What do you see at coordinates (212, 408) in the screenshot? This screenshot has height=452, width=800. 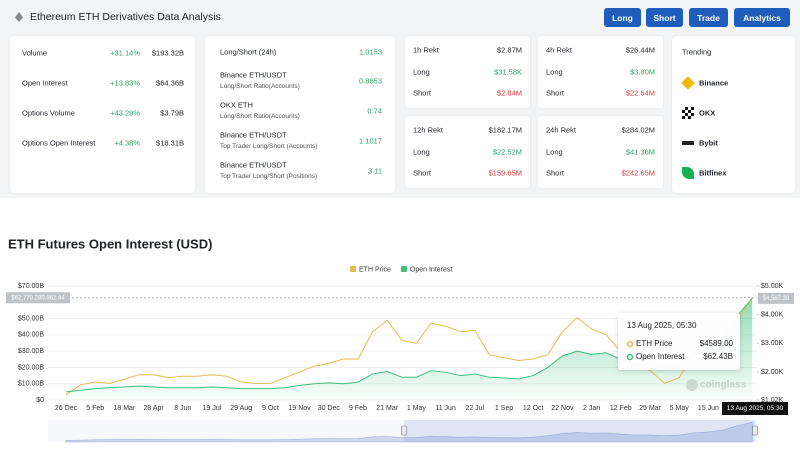 I see `x-tick-label: 19 Jul` at bounding box center [212, 408].